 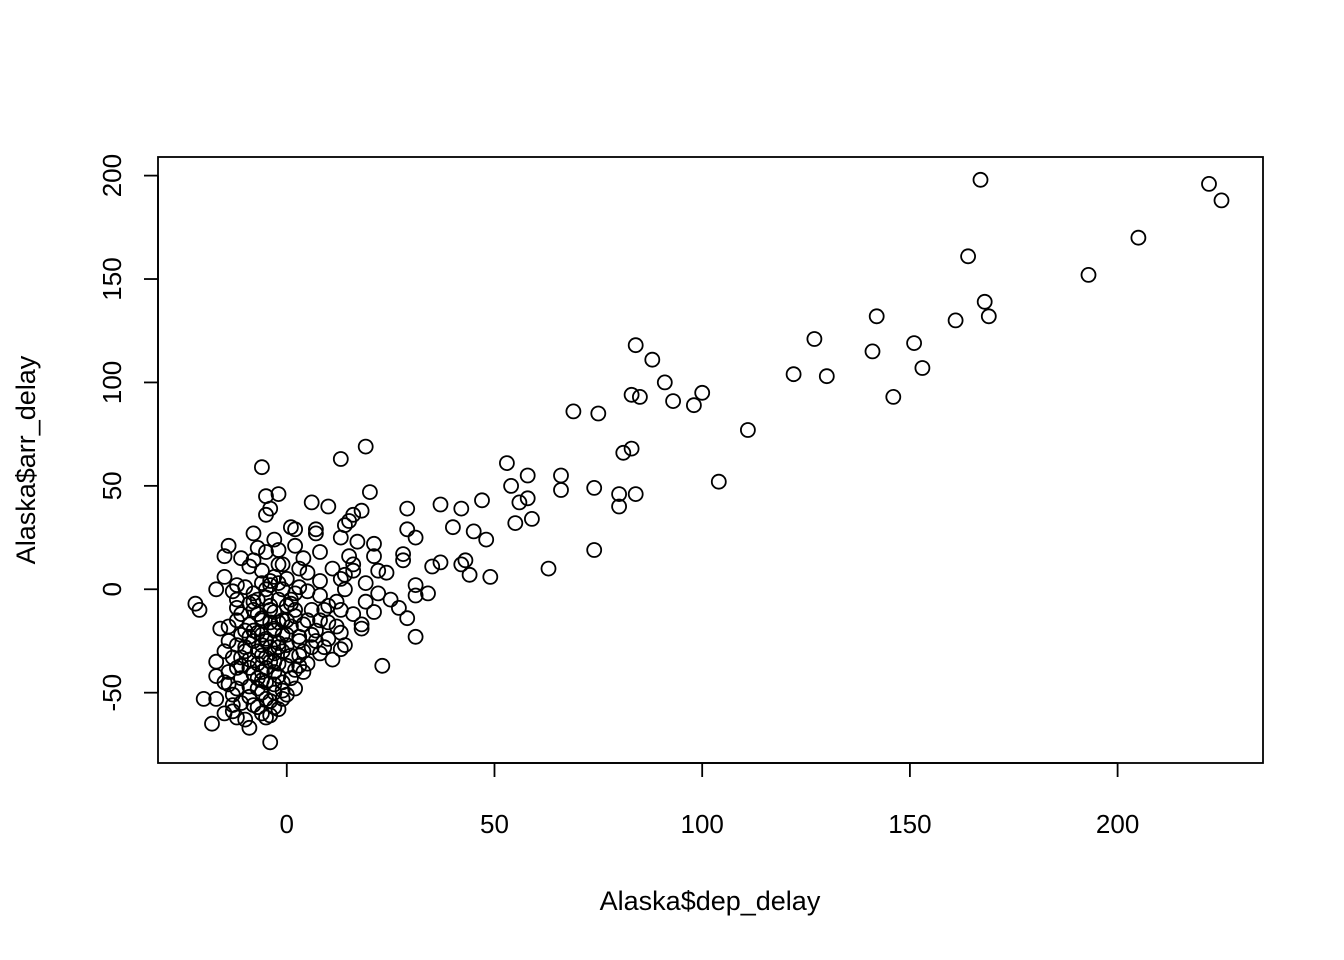 What do you see at coordinates (112, 278) in the screenshot?
I see `y-tick-label: 150` at bounding box center [112, 278].